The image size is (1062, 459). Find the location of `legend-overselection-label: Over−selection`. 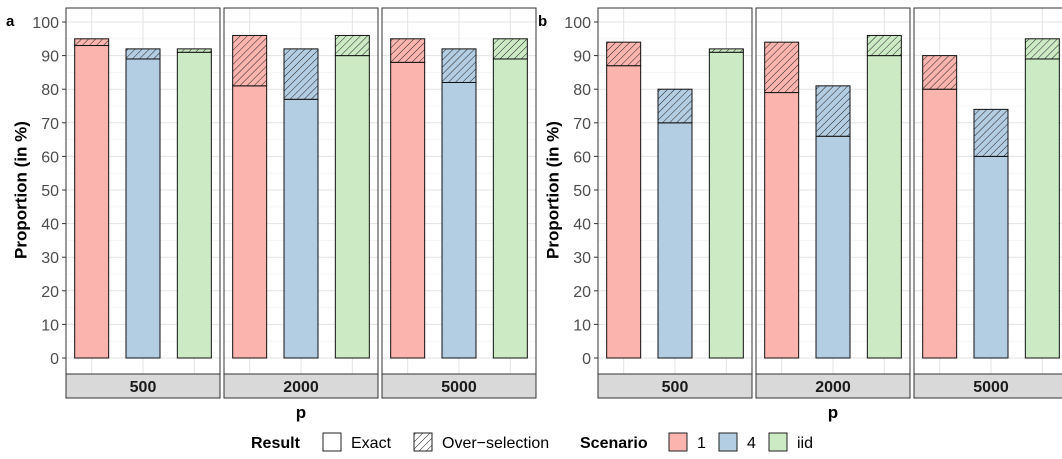

legend-overselection-label: Over−selection is located at coordinates (495, 443).